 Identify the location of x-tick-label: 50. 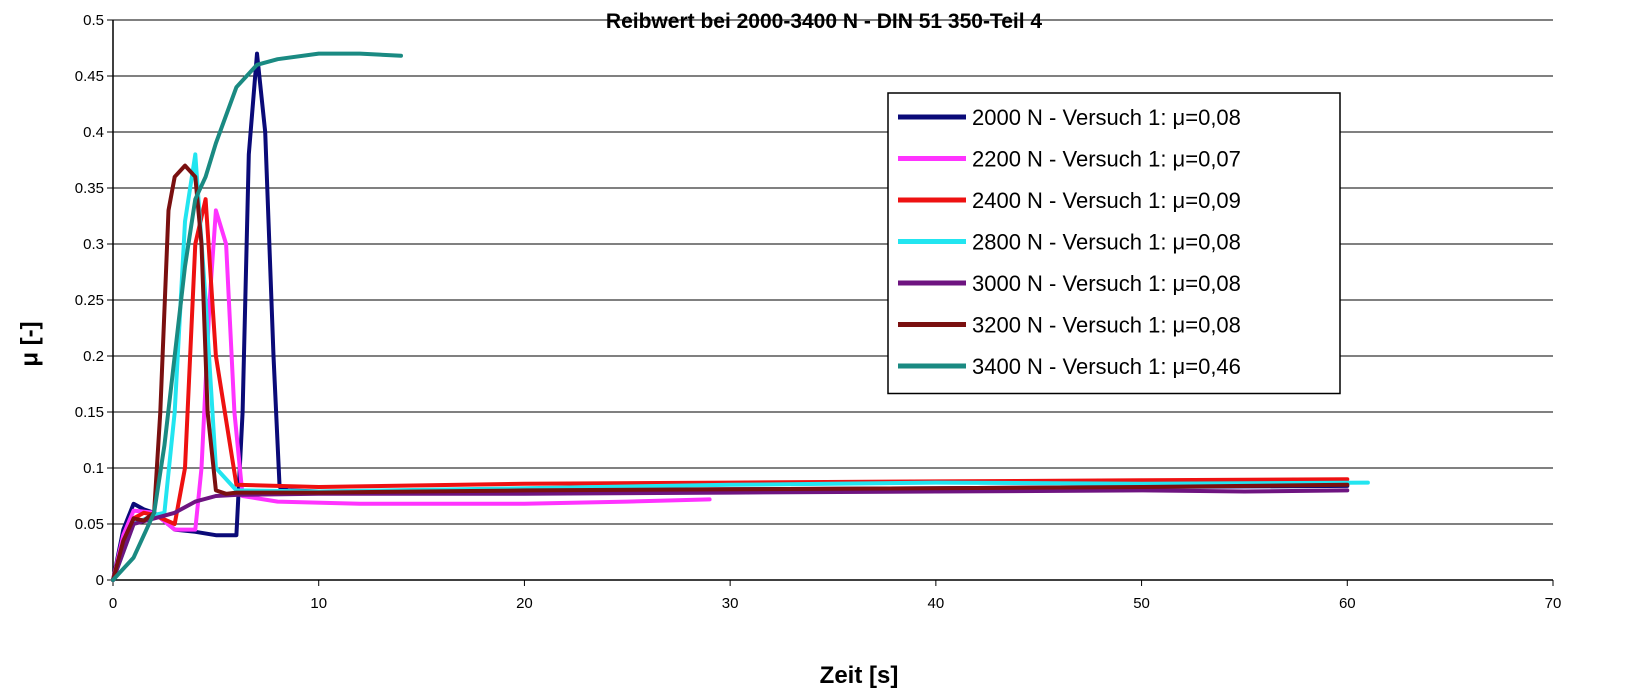
(1141, 603).